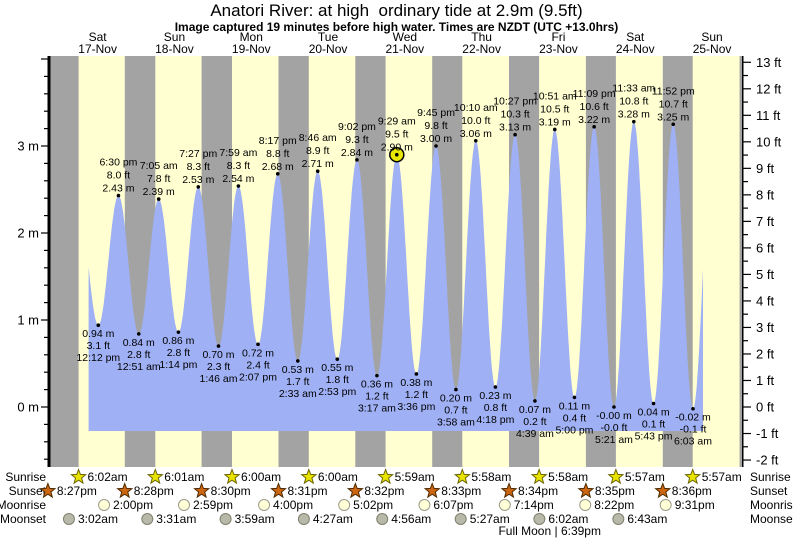  I want to click on axis-label-ft: 1 ft, so click(765, 380).